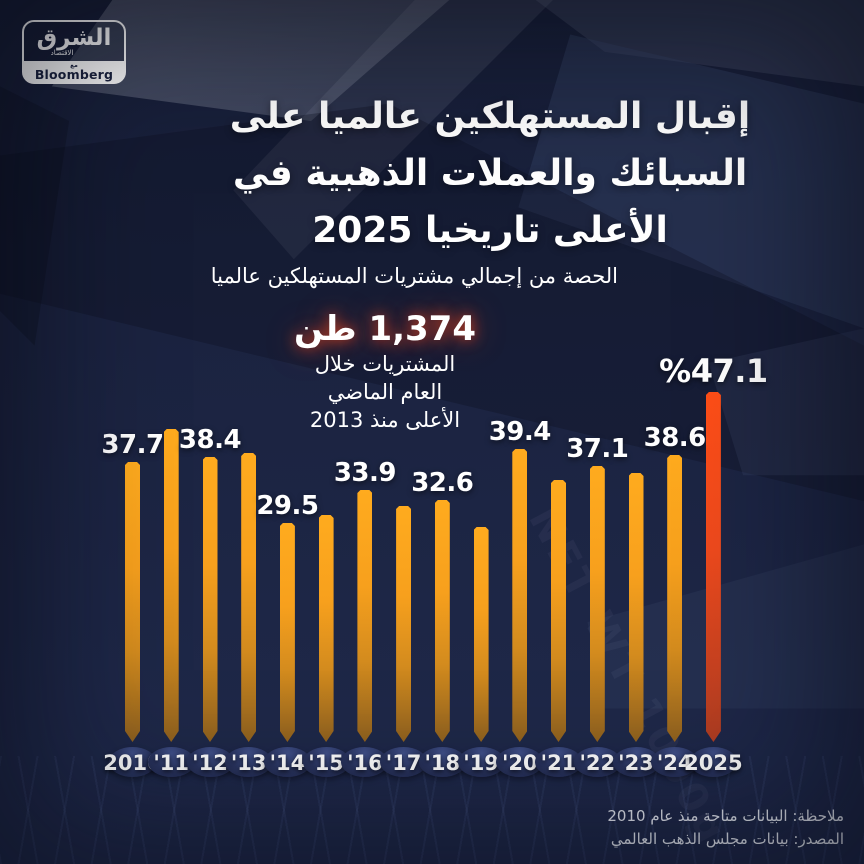  What do you see at coordinates (558, 763) in the screenshot?
I see `year-axis-label: '21` at bounding box center [558, 763].